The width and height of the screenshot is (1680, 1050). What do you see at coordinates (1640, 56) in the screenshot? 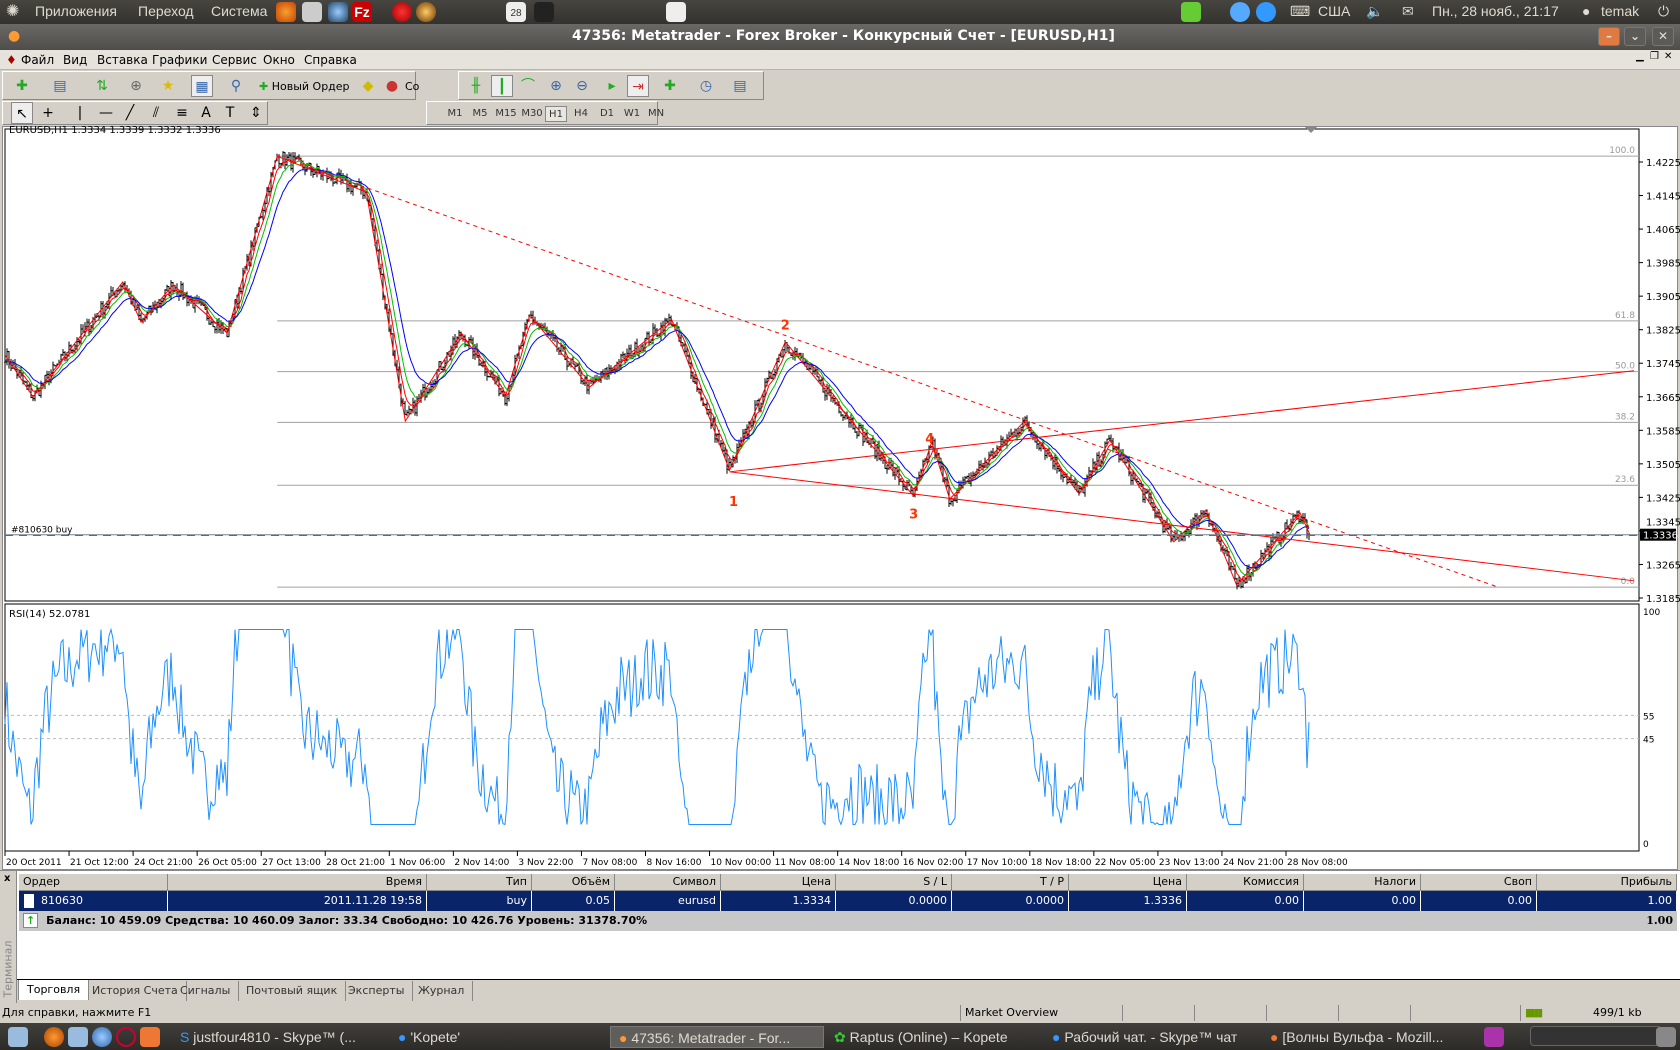
I see `mdi-minimize-button: ▁` at bounding box center [1640, 56].